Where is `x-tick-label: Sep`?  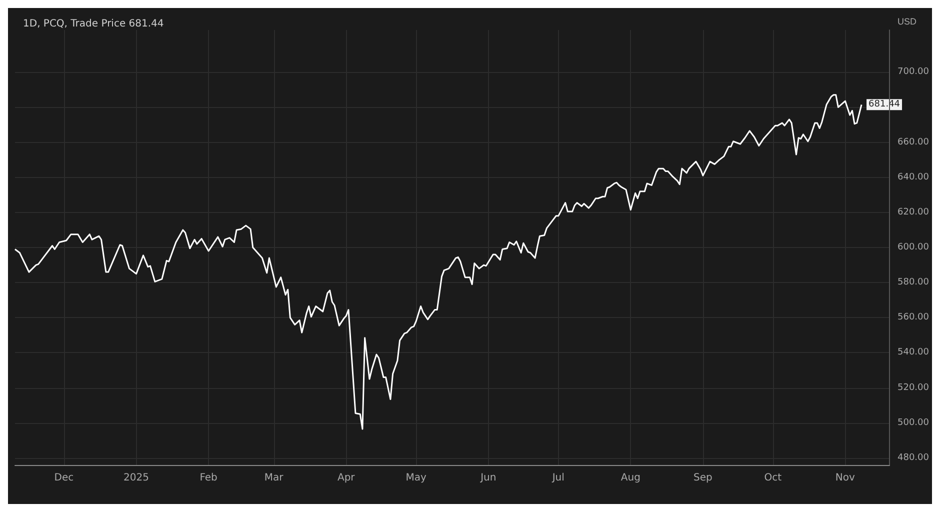 x-tick-label: Sep is located at coordinates (703, 478).